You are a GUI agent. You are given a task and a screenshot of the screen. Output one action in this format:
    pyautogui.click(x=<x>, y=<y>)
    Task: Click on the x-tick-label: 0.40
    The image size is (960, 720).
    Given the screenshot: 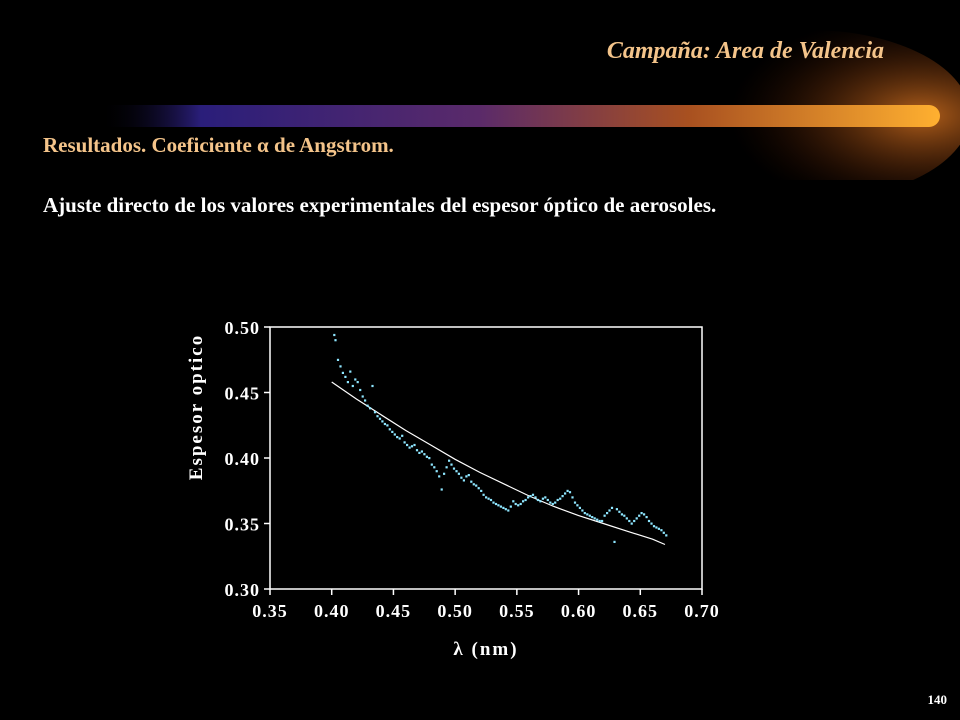 What is the action you would take?
    pyautogui.click(x=332, y=611)
    